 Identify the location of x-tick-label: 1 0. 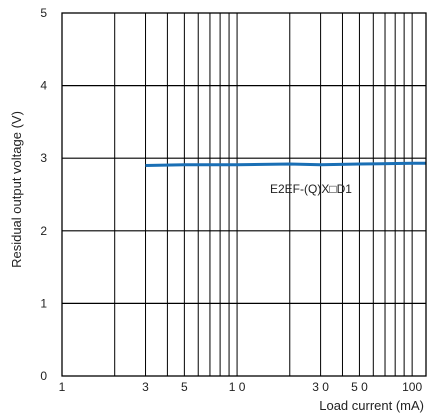
(237, 387).